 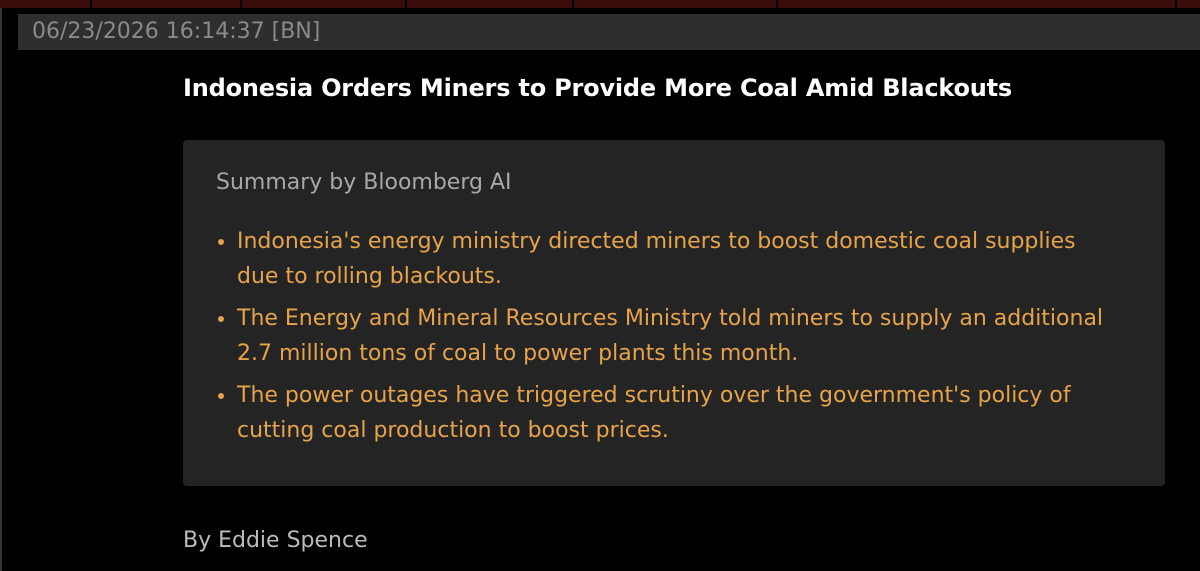 What do you see at coordinates (609, 32) in the screenshot?
I see `header: 06/23/2026 16:14:37 [BN]` at bounding box center [609, 32].